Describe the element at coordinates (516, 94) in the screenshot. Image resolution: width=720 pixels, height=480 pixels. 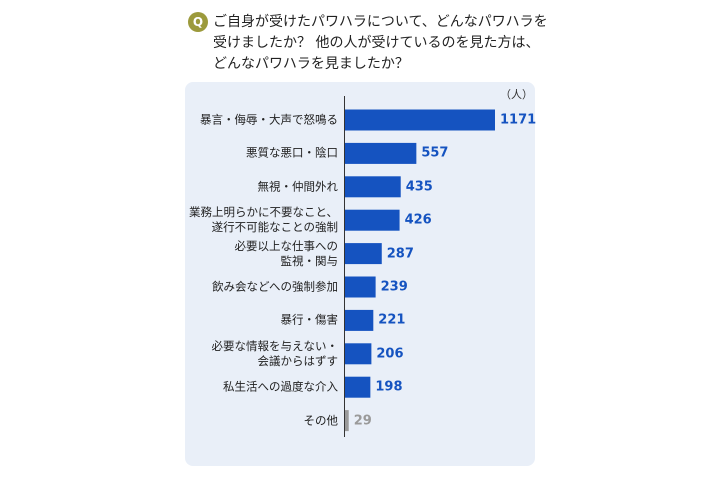
I see `unit-label: （人）` at that location.